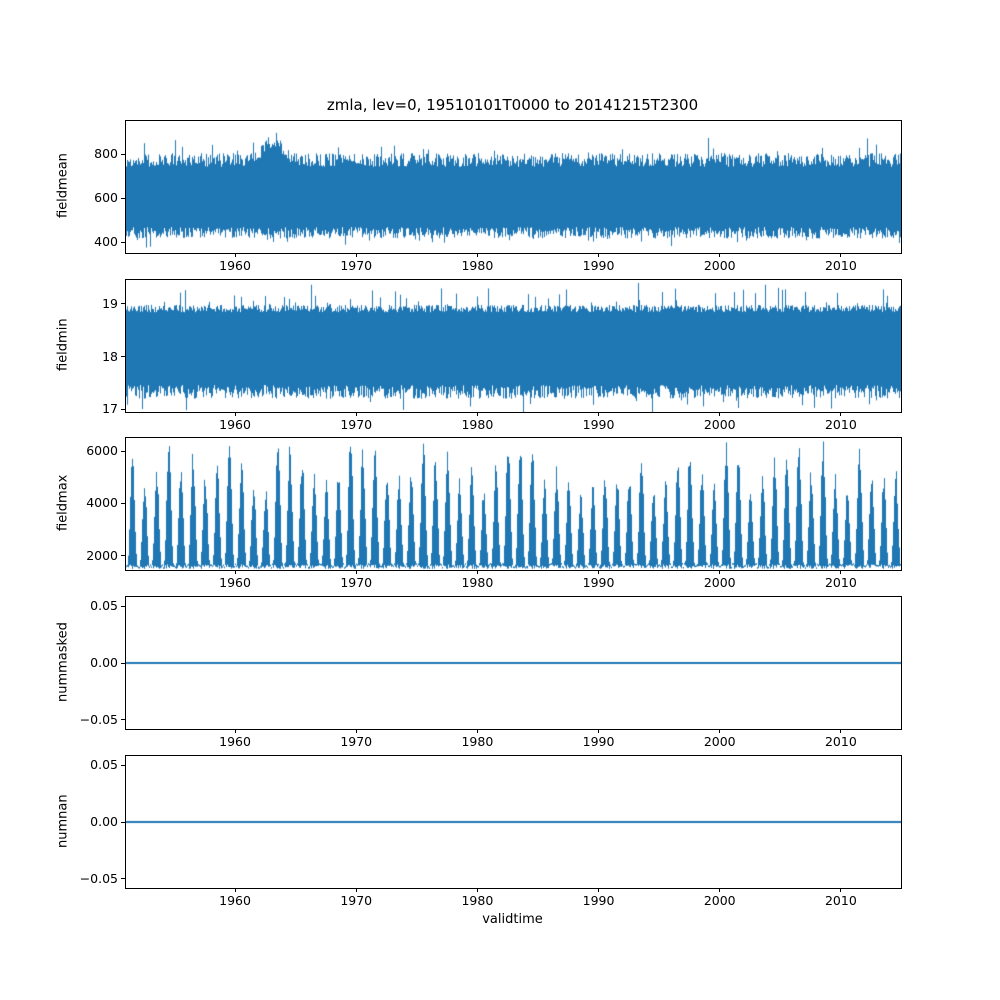 Image resolution: width=1000 pixels, height=1000 pixels. What do you see at coordinates (106, 241) in the screenshot?
I see `y-tick-label: 400` at bounding box center [106, 241].